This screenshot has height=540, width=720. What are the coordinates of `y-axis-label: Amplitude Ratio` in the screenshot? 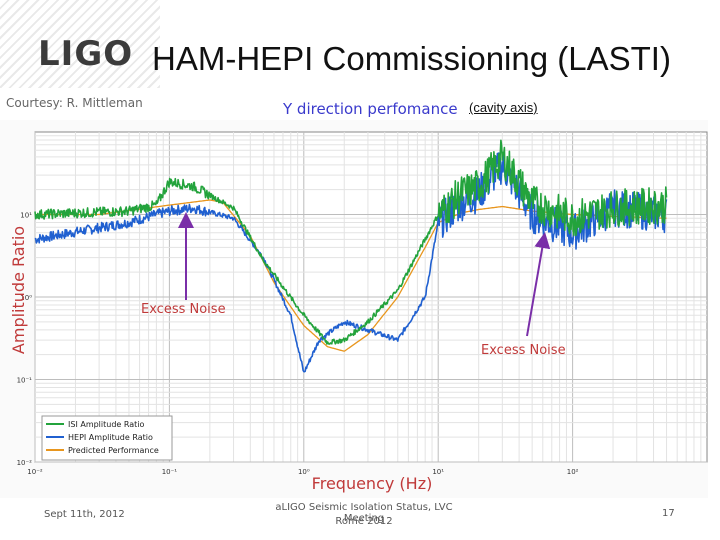 It's located at (18, 290).